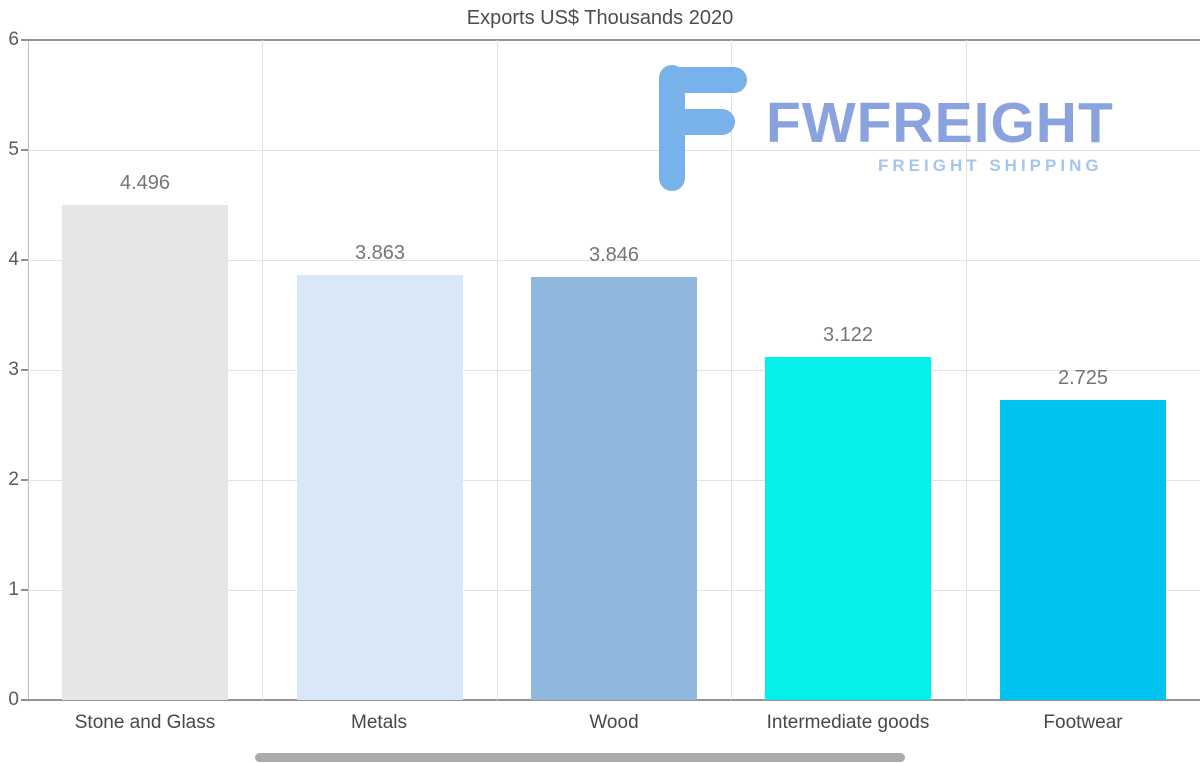 The image size is (1200, 763). Describe the element at coordinates (13, 589) in the screenshot. I see `y-axis-label: 1` at that location.